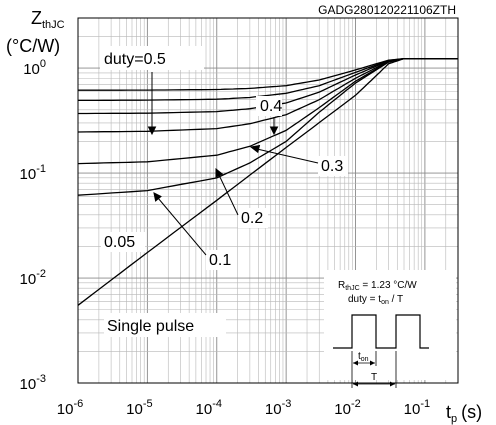 The height and width of the screenshot is (425, 496). I want to click on x-tick-label: 10⁻⁴, so click(209, 408).